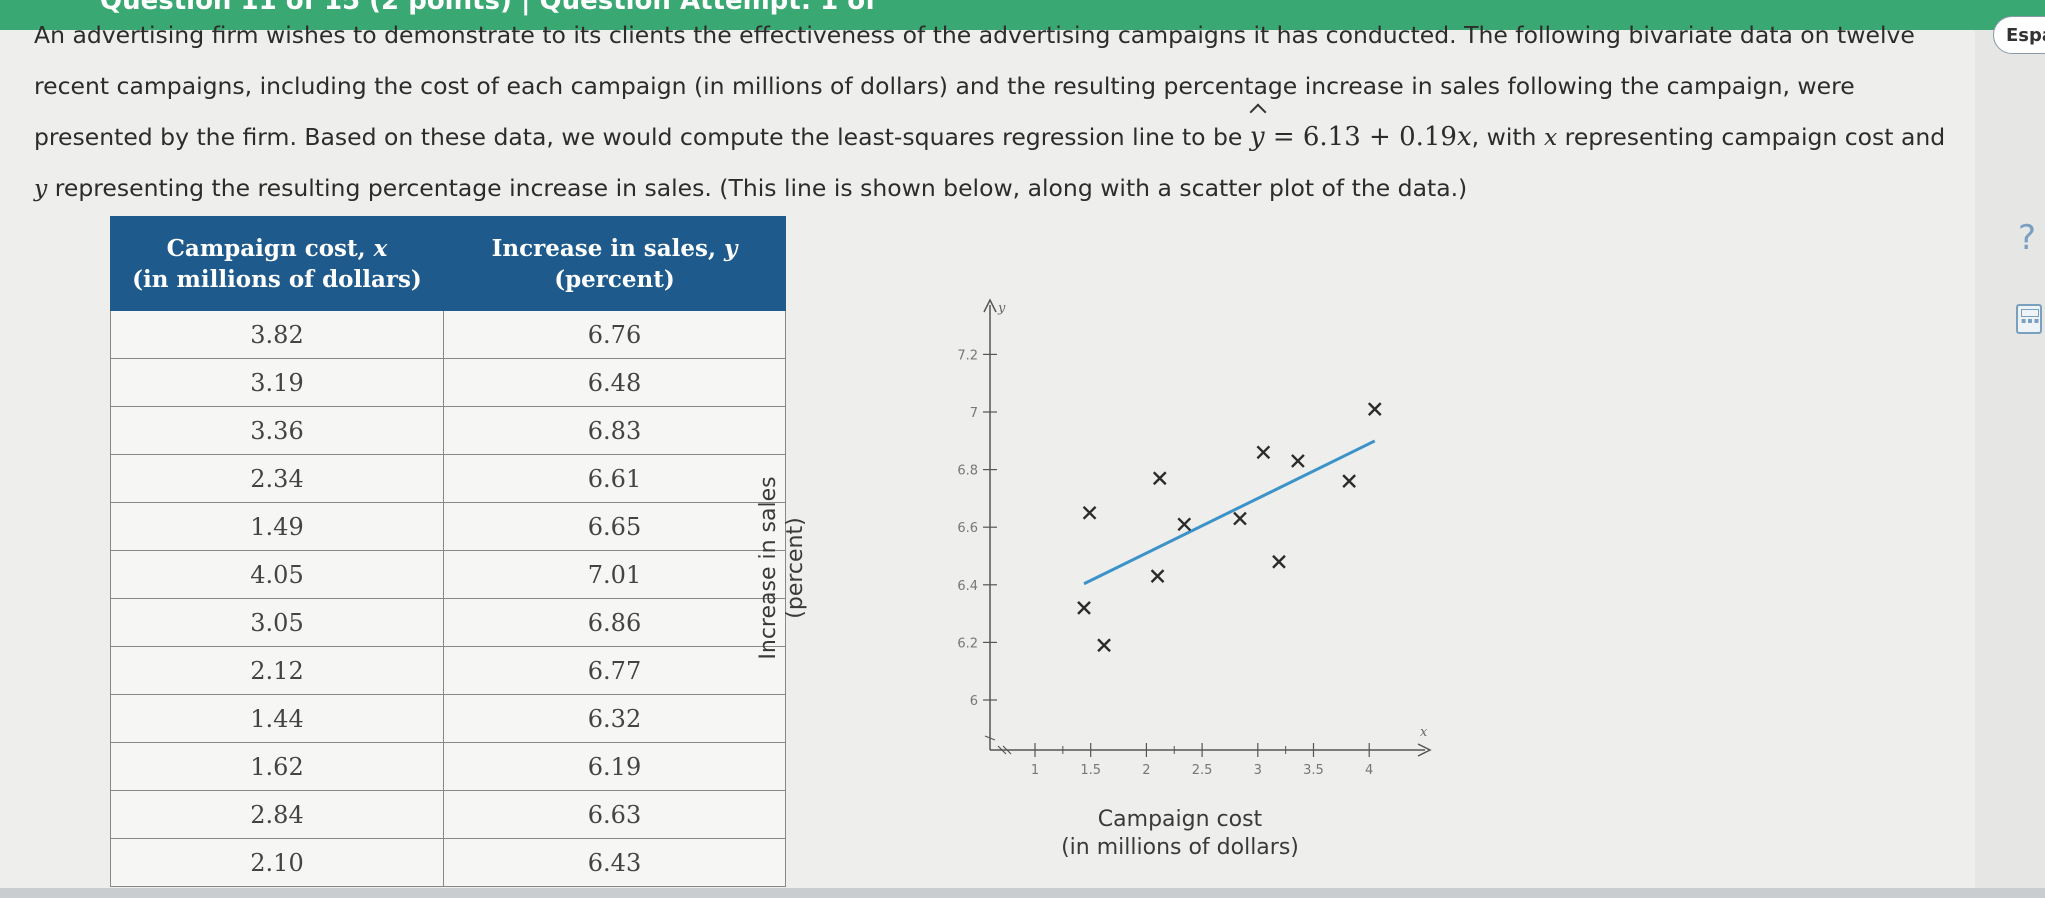 The width and height of the screenshot is (2045, 898). Describe the element at coordinates (967, 355) in the screenshot. I see `y-tick-label: 7.2` at that location.